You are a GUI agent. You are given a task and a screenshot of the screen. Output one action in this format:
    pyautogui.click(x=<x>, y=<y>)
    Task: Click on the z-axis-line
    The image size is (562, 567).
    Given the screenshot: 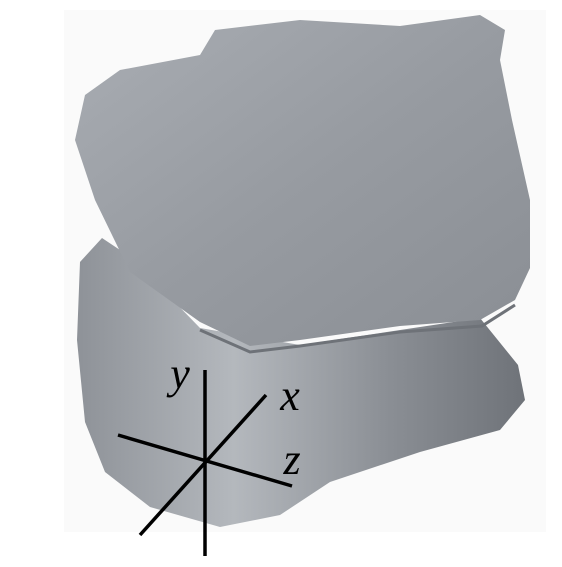 What is the action you would take?
    pyautogui.click(x=205, y=460)
    